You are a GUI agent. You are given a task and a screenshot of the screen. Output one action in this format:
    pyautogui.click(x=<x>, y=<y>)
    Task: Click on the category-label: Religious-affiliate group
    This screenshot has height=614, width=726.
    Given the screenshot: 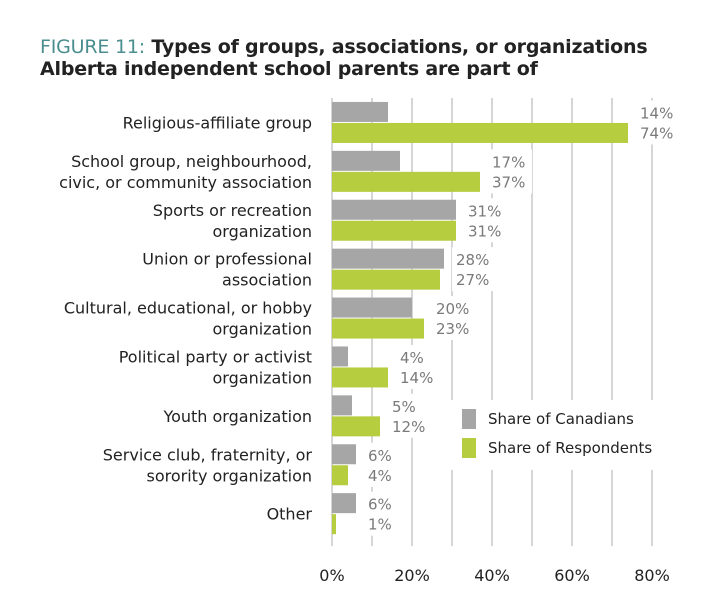 What is the action you would take?
    pyautogui.click(x=217, y=122)
    